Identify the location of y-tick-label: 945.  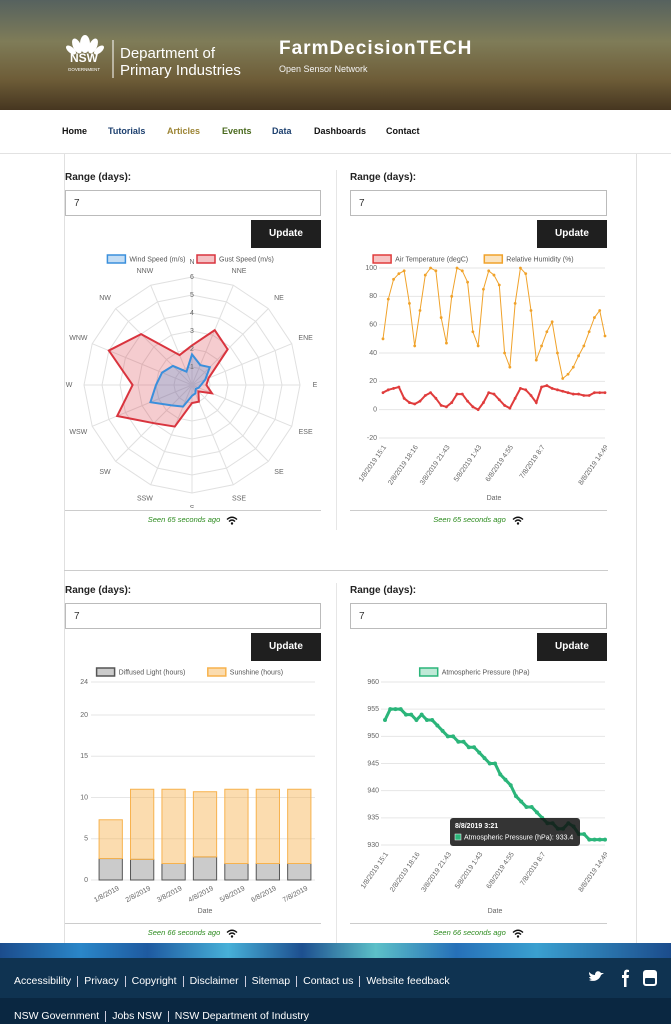
(373, 763).